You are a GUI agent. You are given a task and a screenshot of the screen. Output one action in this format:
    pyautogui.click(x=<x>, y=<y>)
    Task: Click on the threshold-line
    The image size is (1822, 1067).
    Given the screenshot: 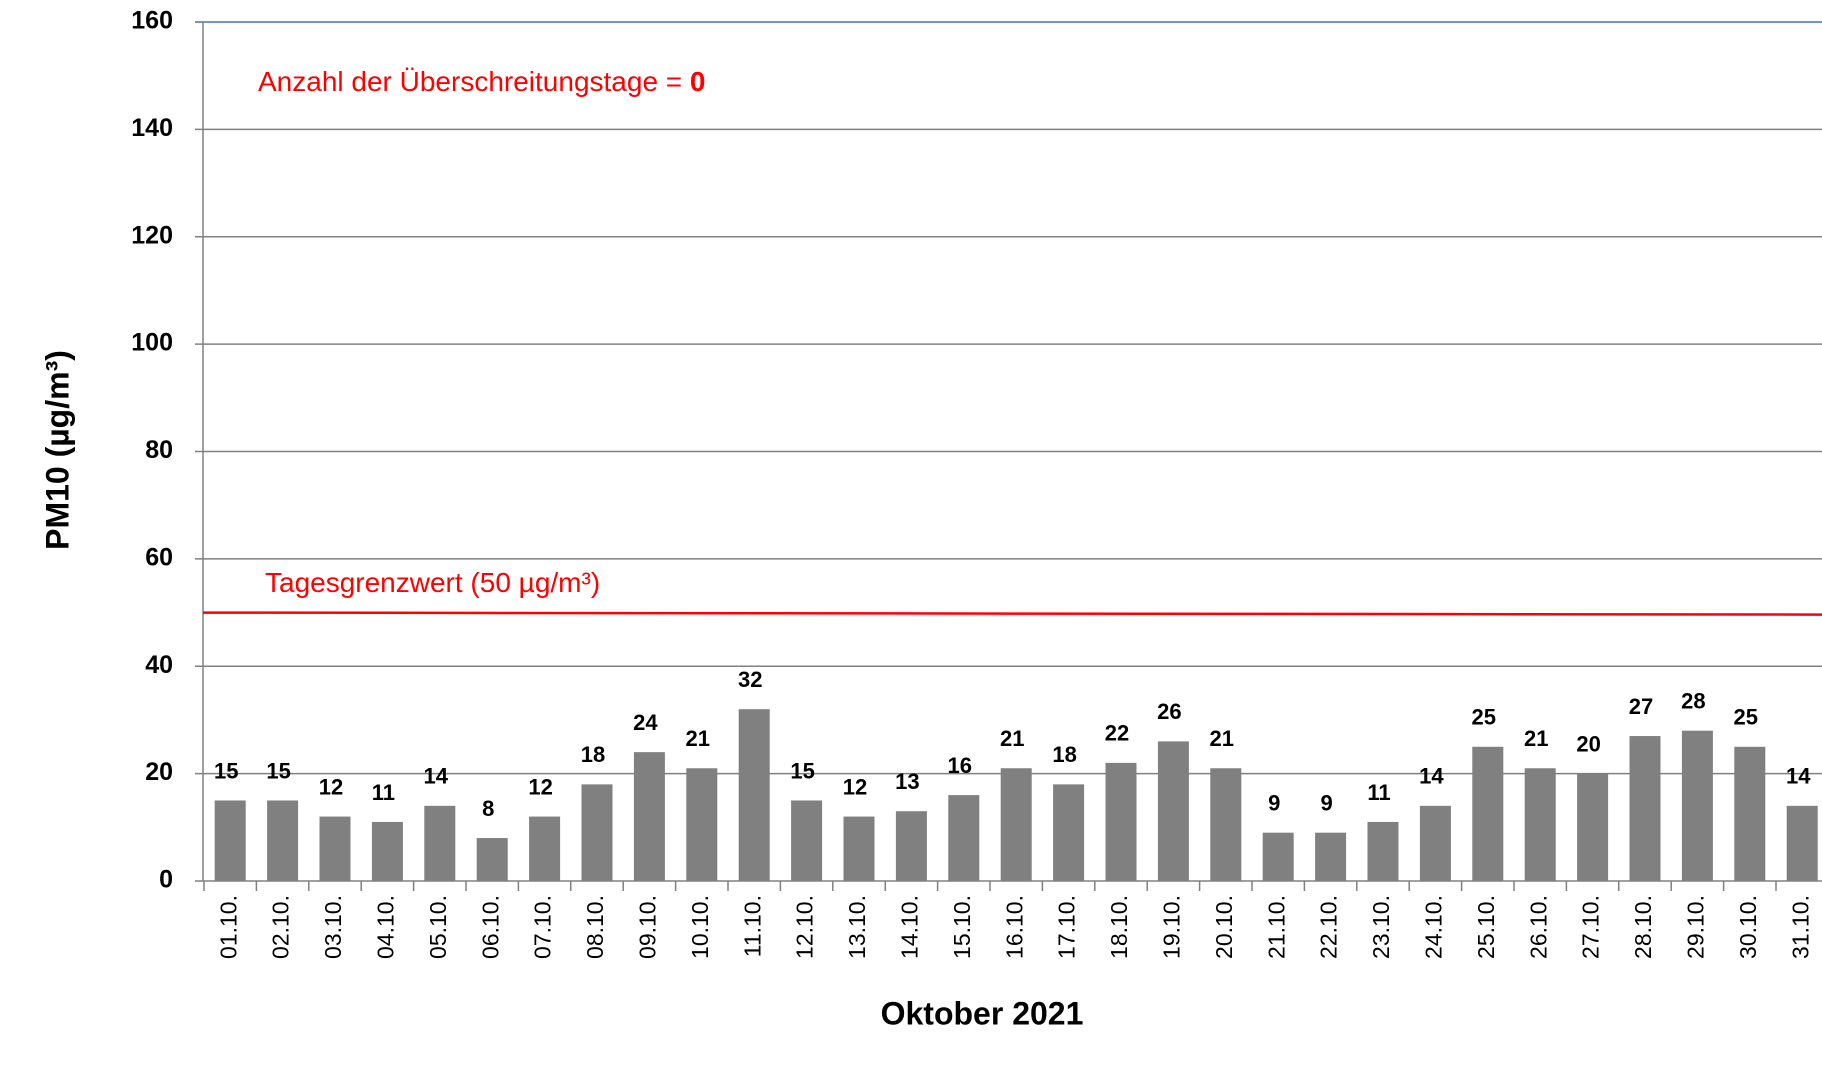 What is the action you would take?
    pyautogui.click(x=1012, y=613)
    